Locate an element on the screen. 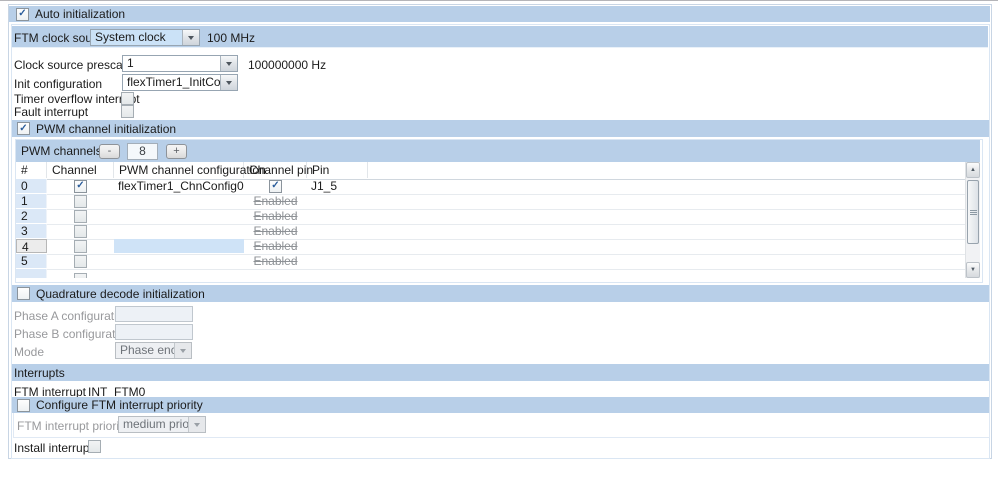 The height and width of the screenshot is (480, 998). table-row: 5 Enabled is located at coordinates (490, 262).